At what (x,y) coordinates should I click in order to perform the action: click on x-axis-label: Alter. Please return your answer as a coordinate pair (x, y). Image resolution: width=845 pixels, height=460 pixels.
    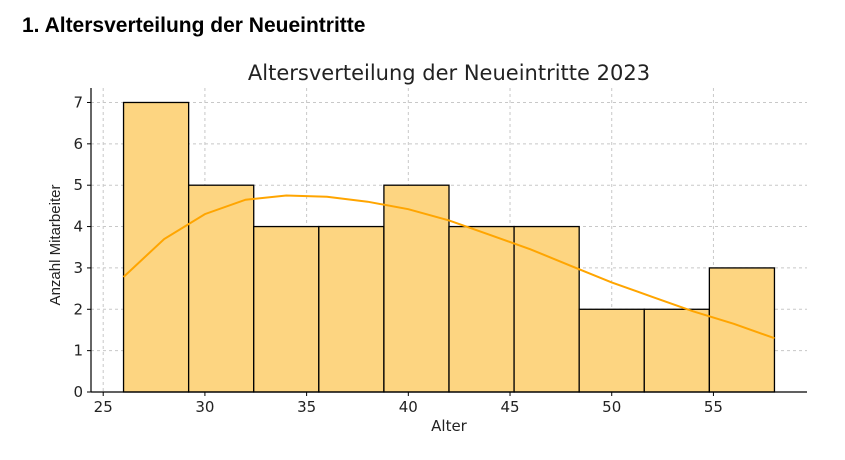
    Looking at the image, I should click on (449, 426).